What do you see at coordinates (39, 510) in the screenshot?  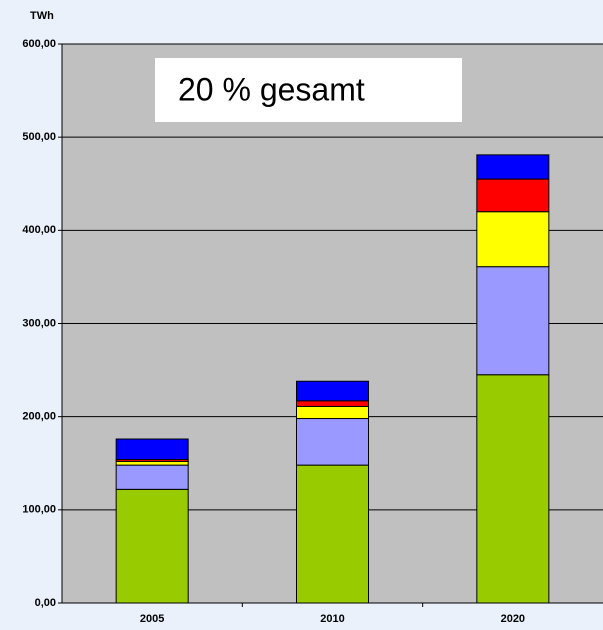 I see `y-tick-label: 100,00` at bounding box center [39, 510].